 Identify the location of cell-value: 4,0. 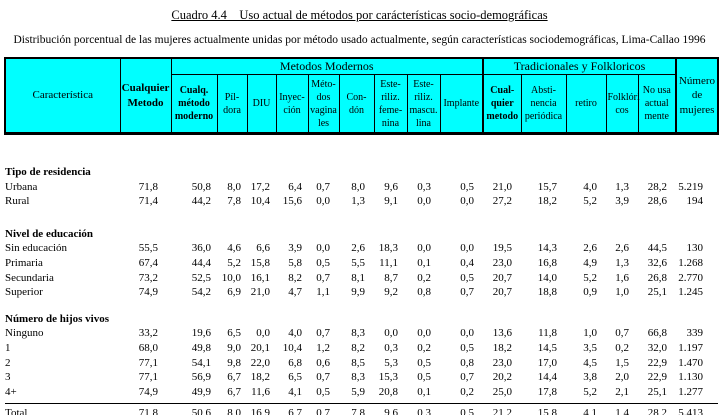
(586, 187).